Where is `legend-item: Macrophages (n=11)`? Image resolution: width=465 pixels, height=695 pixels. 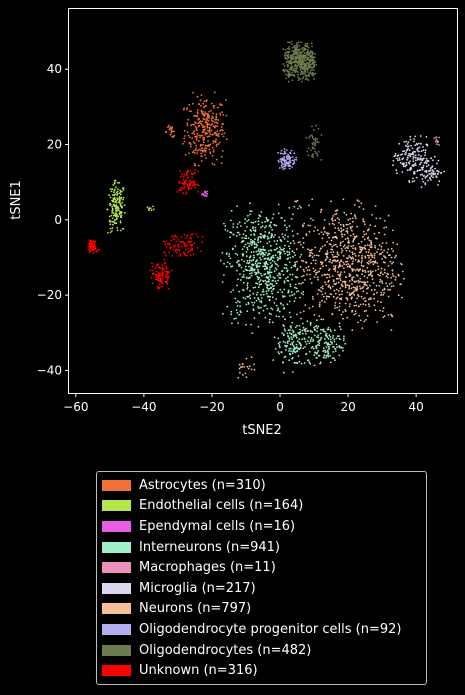
legend-item: Macrophages (n=11) is located at coordinates (262, 567).